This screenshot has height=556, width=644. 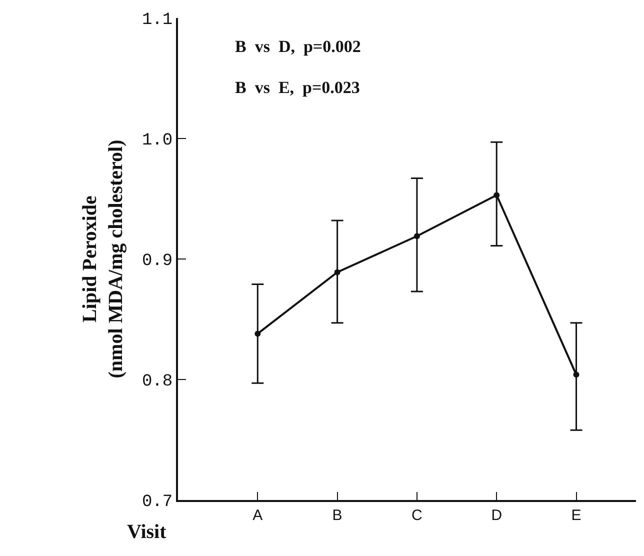 What do you see at coordinates (297, 87) in the screenshot?
I see `annotation: B vs E, p=0.023` at bounding box center [297, 87].